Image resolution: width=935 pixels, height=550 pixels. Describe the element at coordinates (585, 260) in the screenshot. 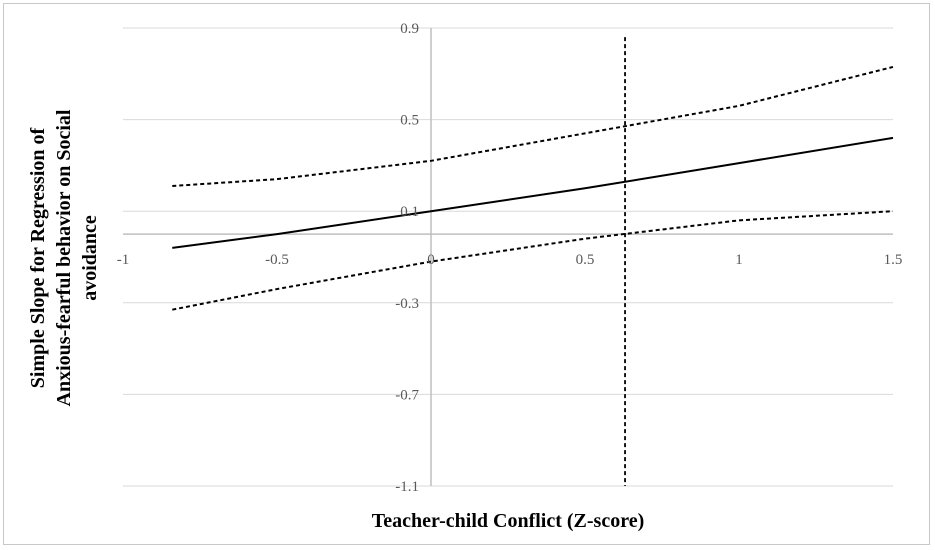

I see `x-tick-label: 0.5` at that location.